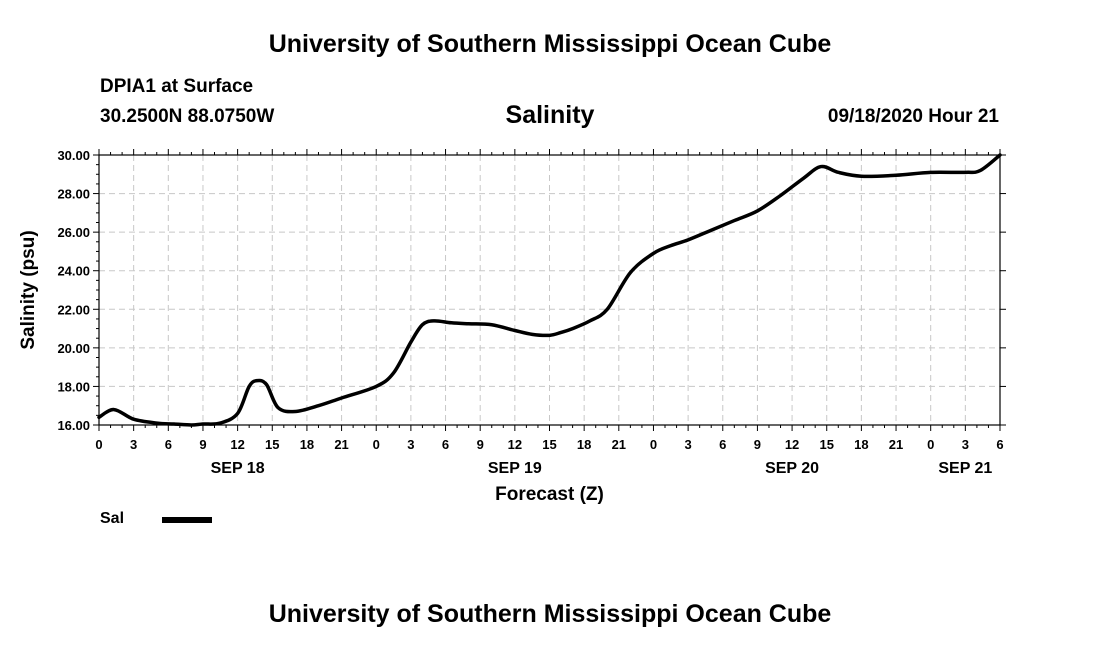 The image size is (1100, 650). What do you see at coordinates (177, 86) in the screenshot?
I see `station-label: DPIA1 at Surface` at bounding box center [177, 86].